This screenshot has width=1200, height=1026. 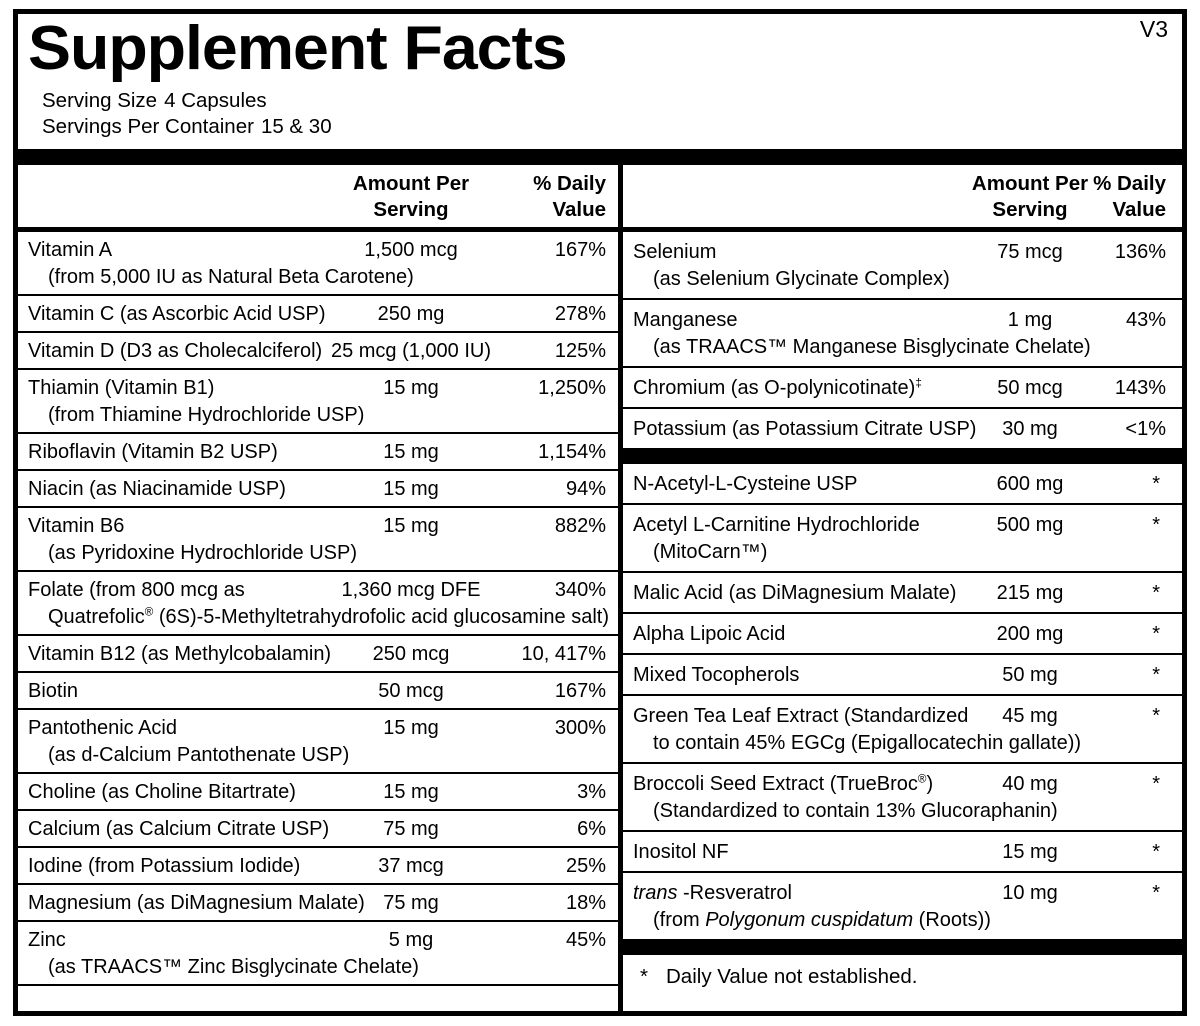 What do you see at coordinates (411, 351) in the screenshot?
I see `amount-cell: 25 mcg (1,000 IU)` at bounding box center [411, 351].